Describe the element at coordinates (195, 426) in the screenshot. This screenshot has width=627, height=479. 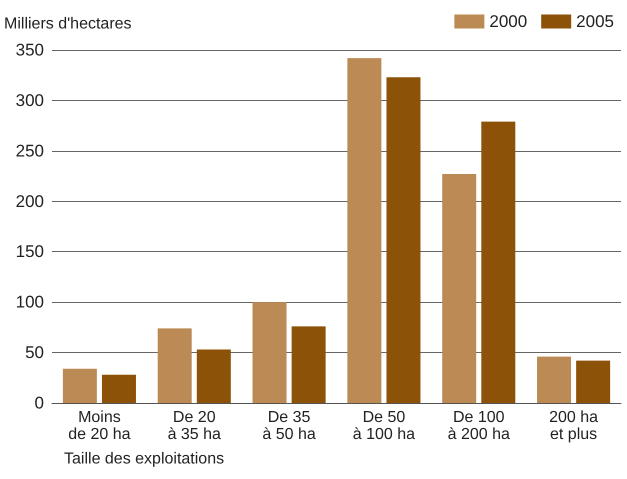
I see `x-tick-label: De 20 à 35 ha` at that location.